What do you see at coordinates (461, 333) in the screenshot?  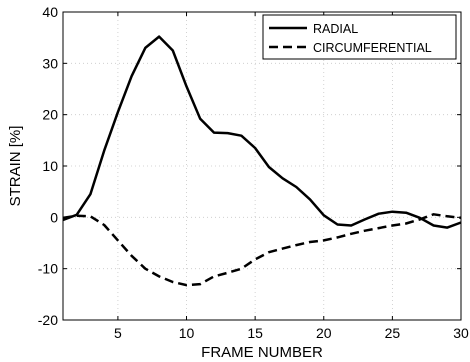 I see `x-tick-label: 30` at bounding box center [461, 333].